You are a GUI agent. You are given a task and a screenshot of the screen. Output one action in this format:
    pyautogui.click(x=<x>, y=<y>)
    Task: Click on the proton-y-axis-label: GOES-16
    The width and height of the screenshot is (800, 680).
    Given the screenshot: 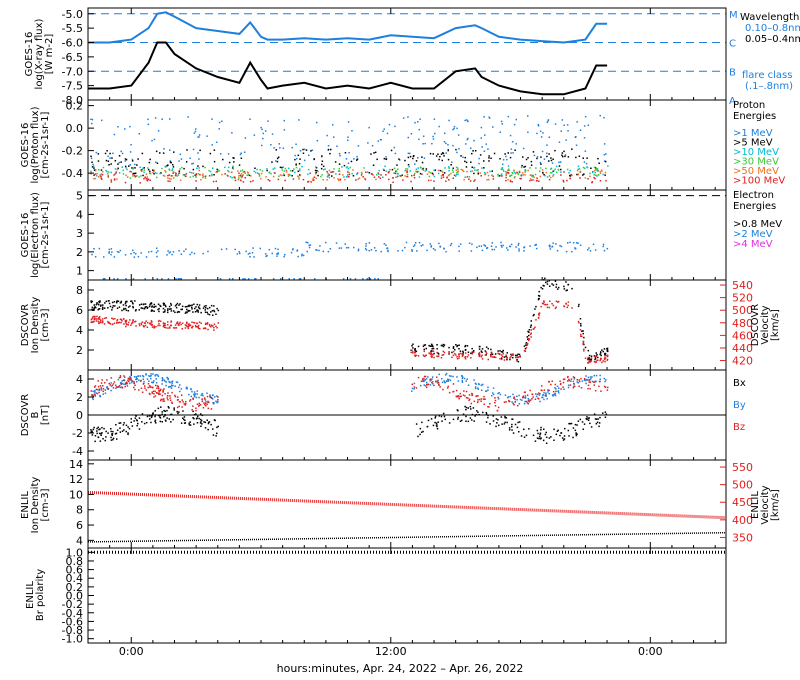 What is the action you would take?
    pyautogui.click(x=25, y=145)
    